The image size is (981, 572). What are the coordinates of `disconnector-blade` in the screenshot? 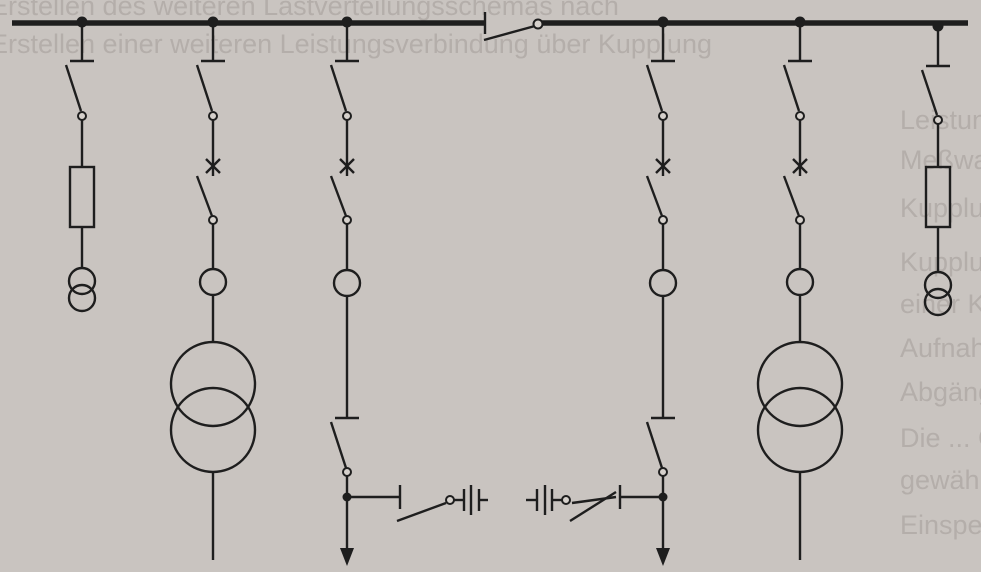 It's located at (73, 88).